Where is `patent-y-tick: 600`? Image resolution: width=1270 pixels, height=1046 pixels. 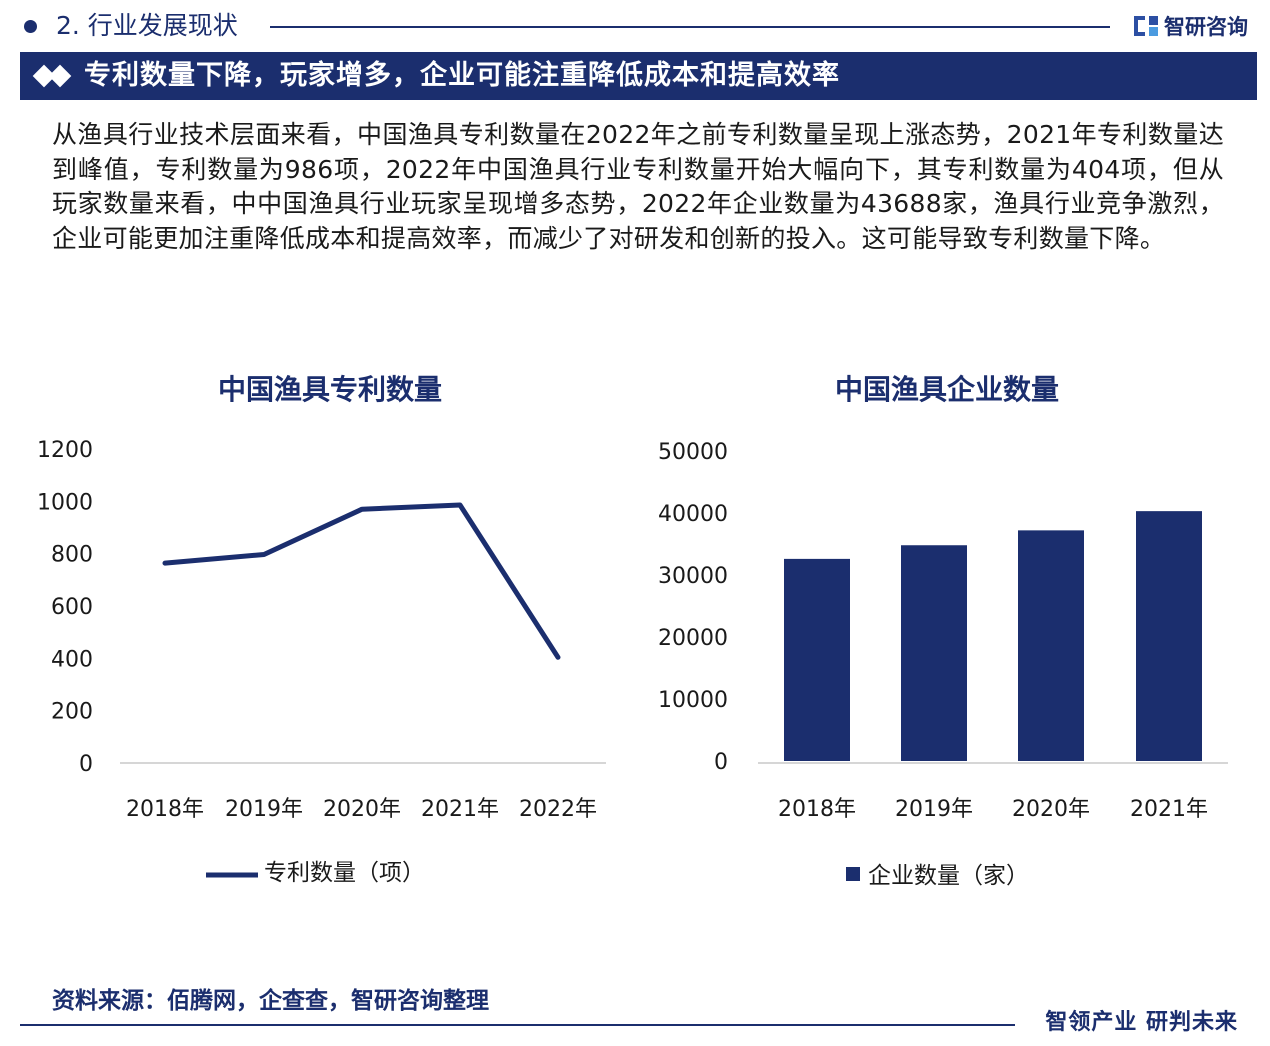 patent-y-tick: 600 is located at coordinates (72, 607).